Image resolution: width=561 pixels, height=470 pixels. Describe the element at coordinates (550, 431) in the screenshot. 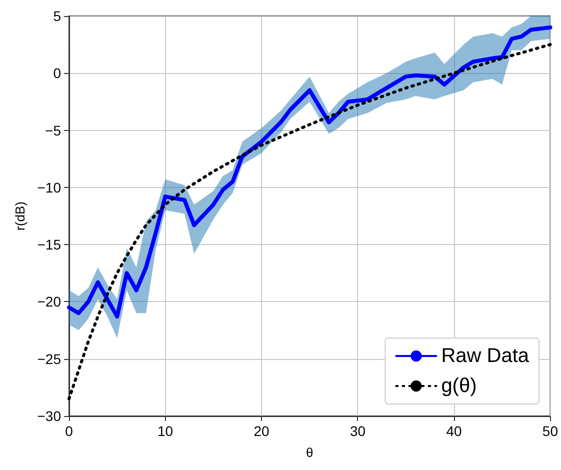

I see `x-tick-label: 50` at that location.